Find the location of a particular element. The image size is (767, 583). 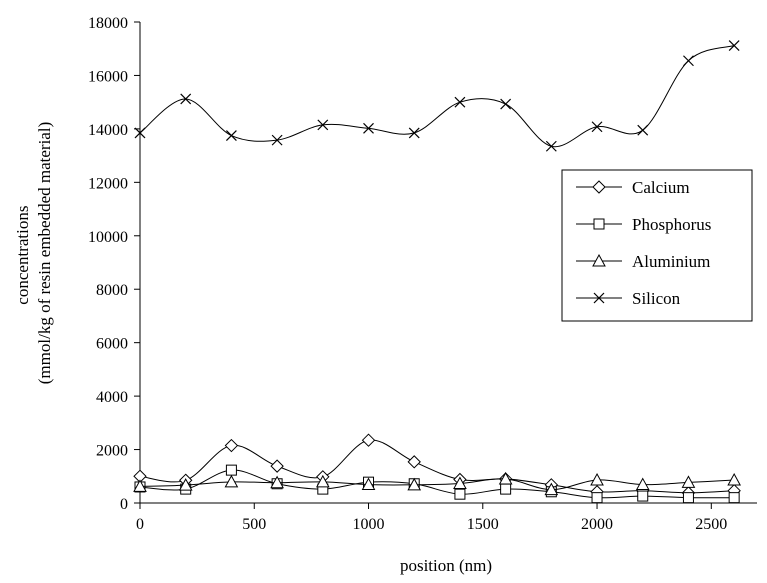

legend-item-aluminium: Aluminium is located at coordinates (643, 261).